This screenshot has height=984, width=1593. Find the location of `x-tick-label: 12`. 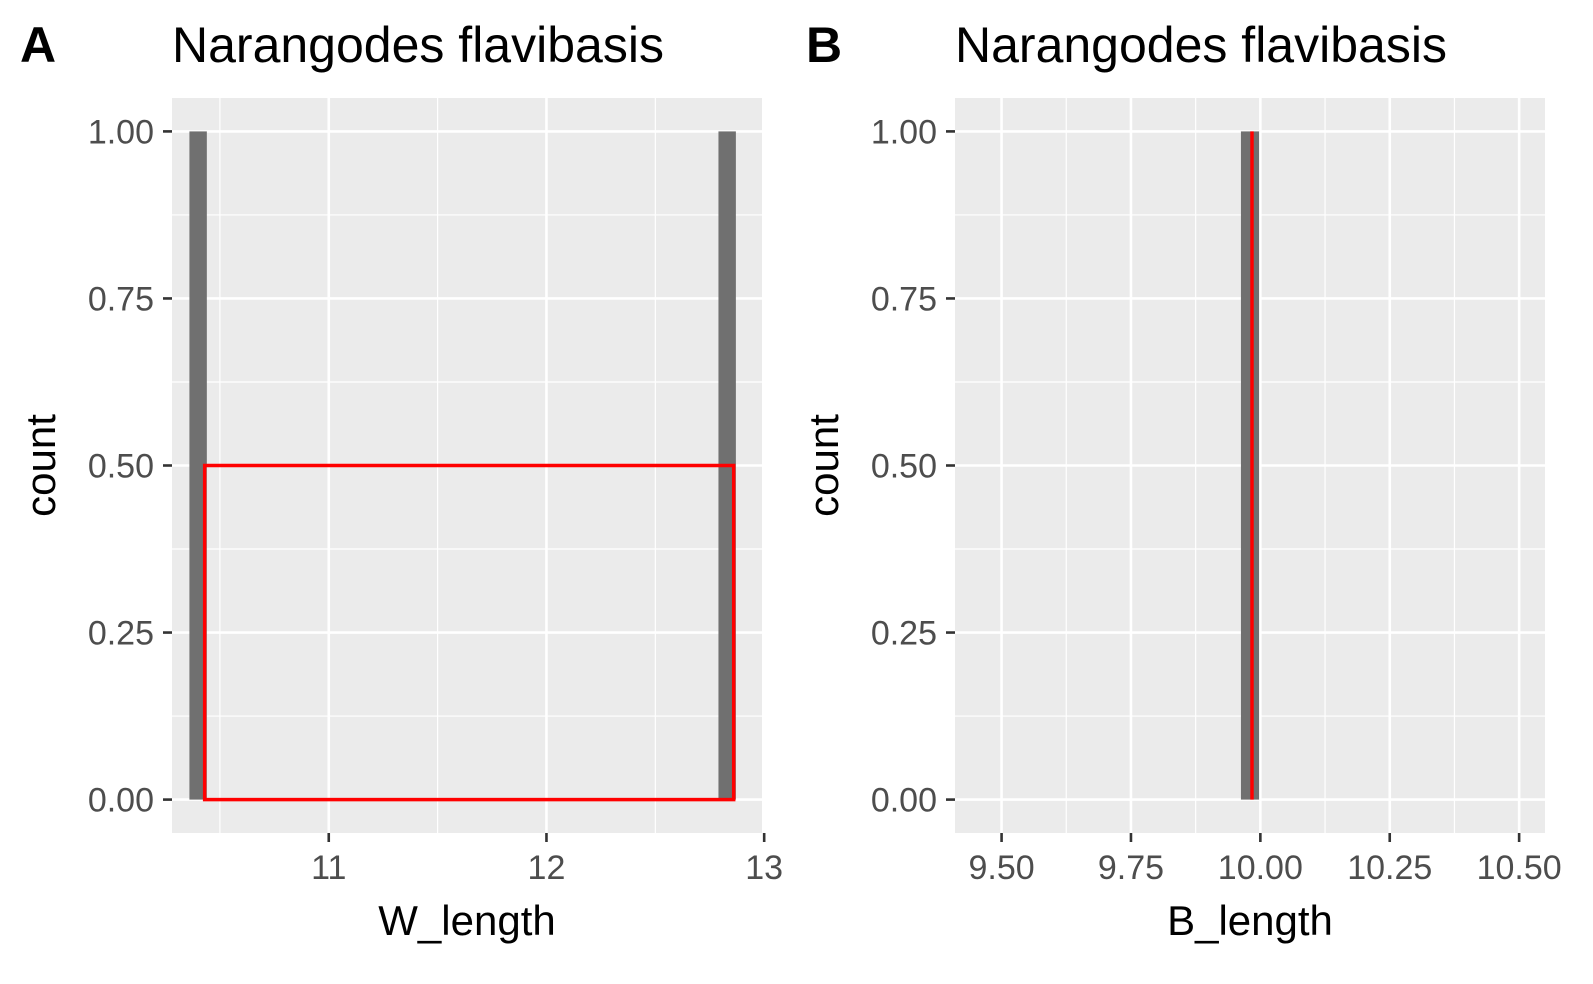

x-tick-label: 12 is located at coordinates (547, 868).